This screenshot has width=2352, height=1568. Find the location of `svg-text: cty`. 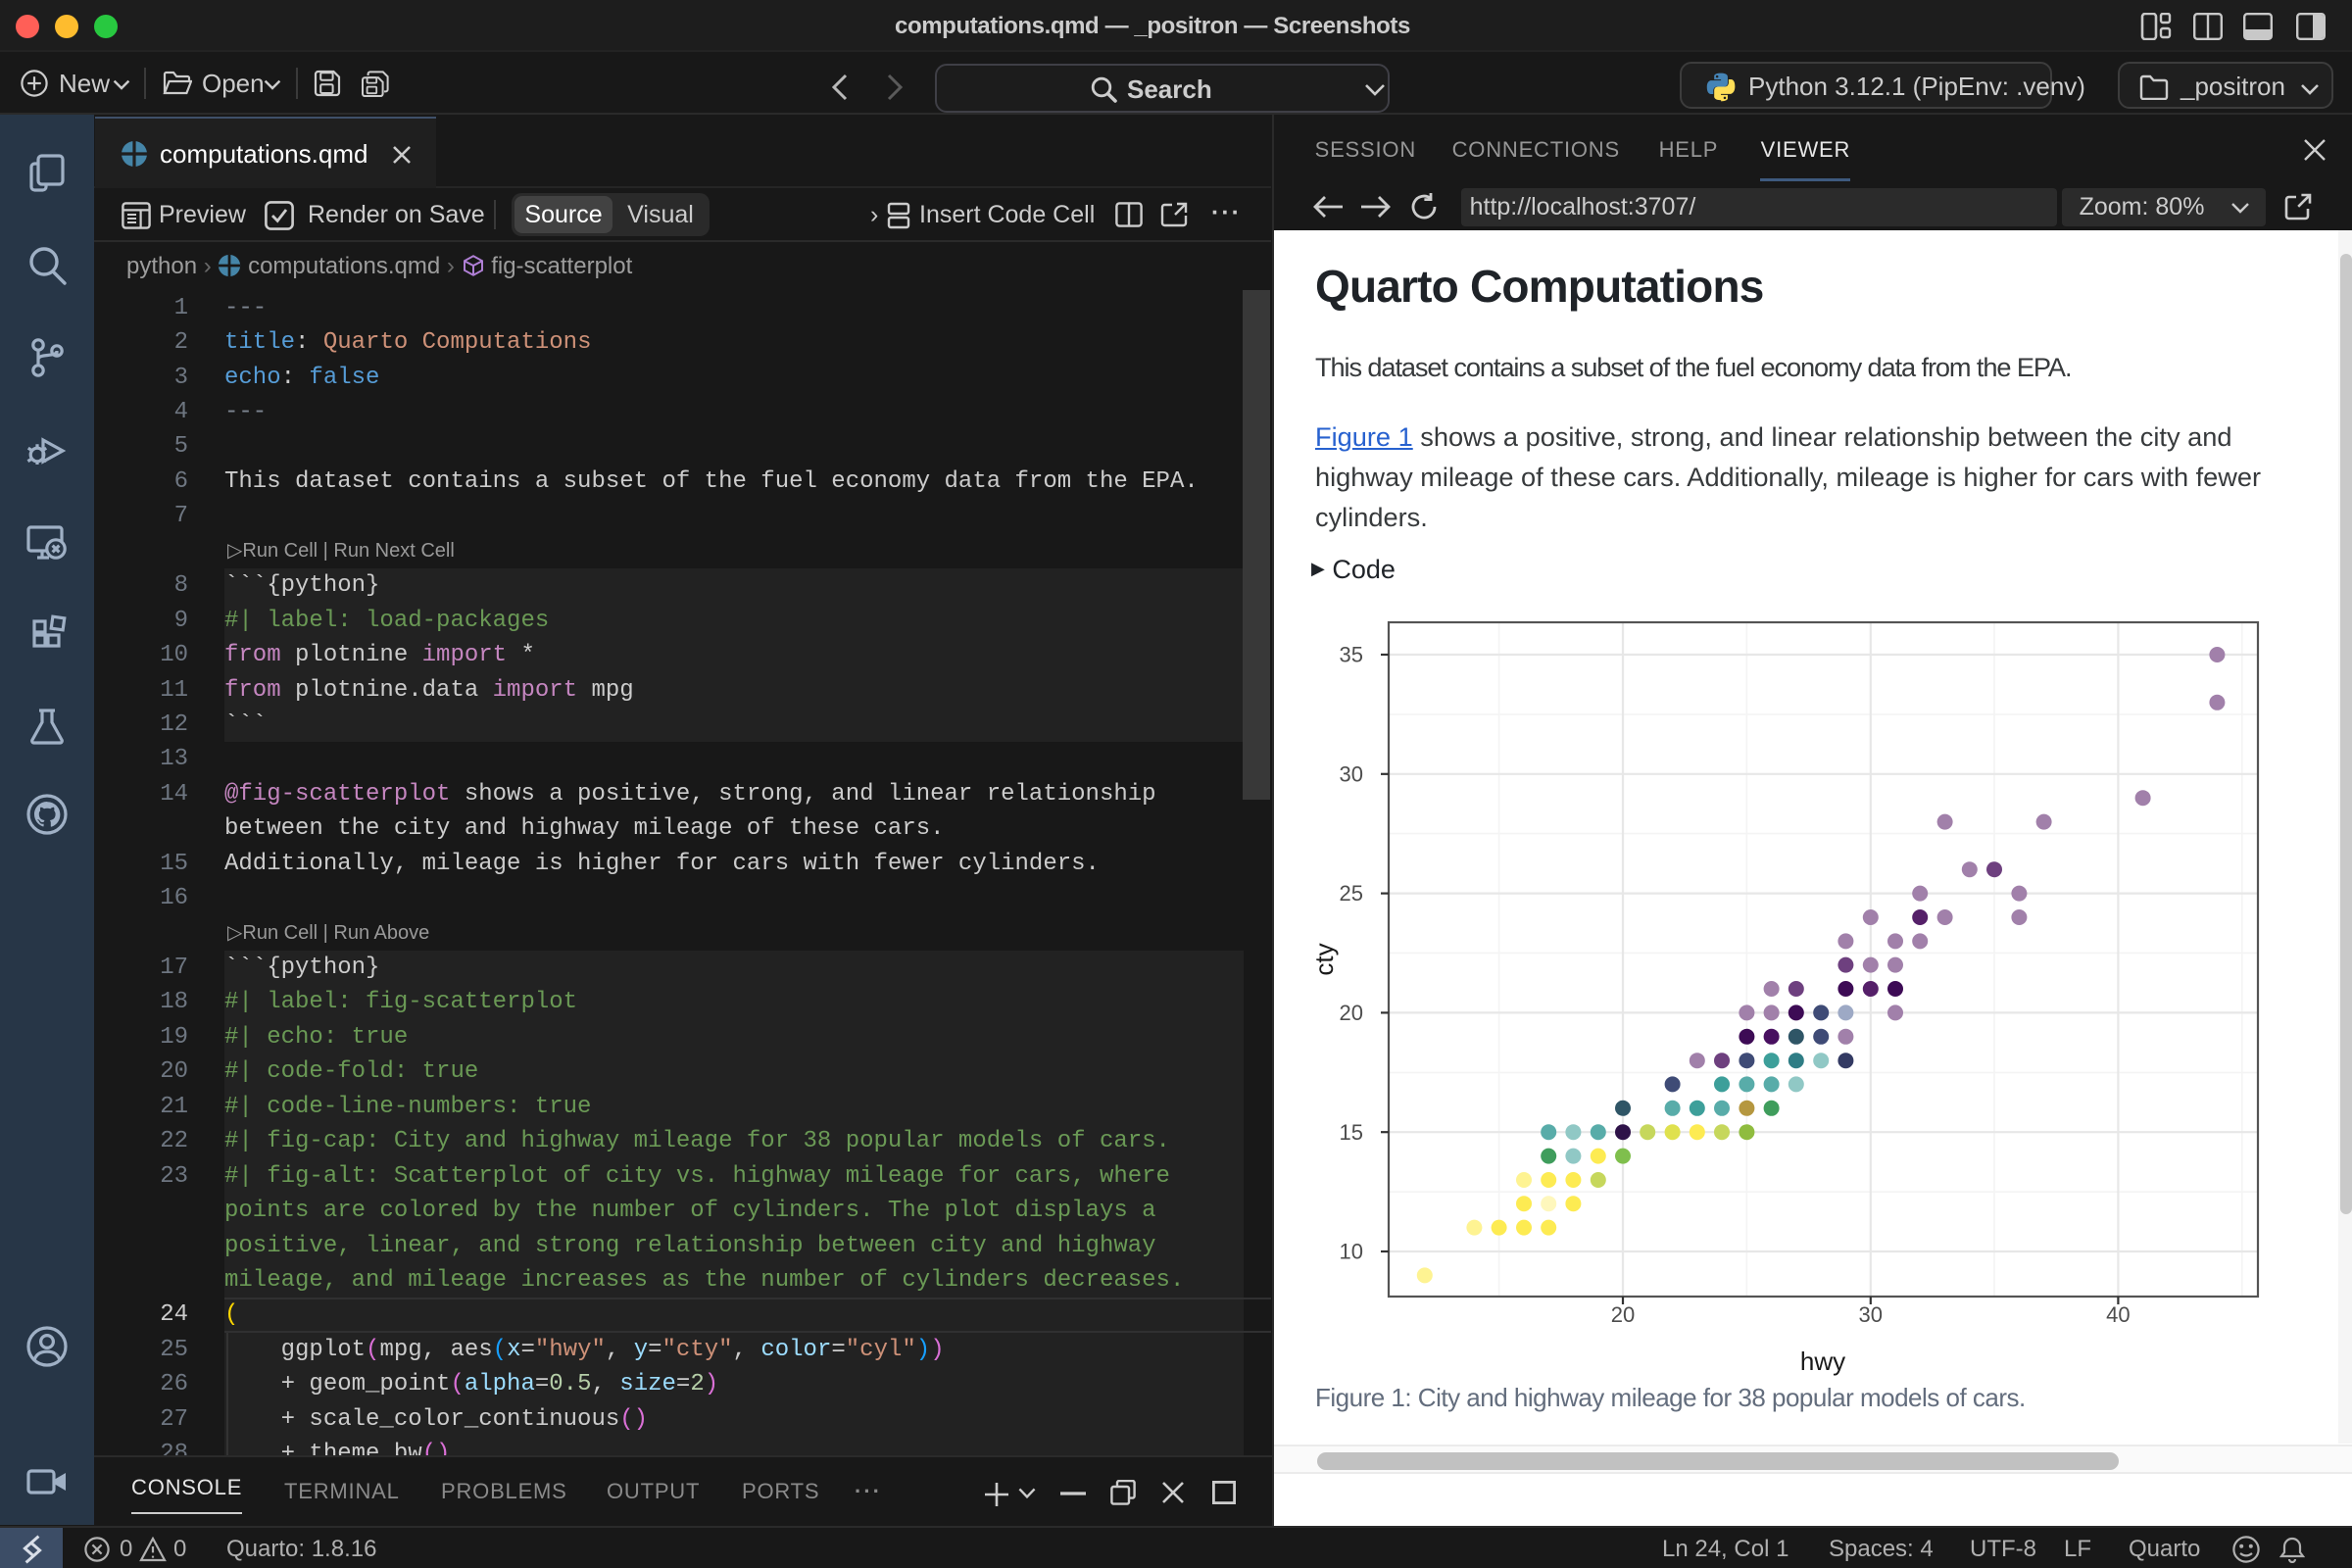

svg-text: cty is located at coordinates (1324, 959).